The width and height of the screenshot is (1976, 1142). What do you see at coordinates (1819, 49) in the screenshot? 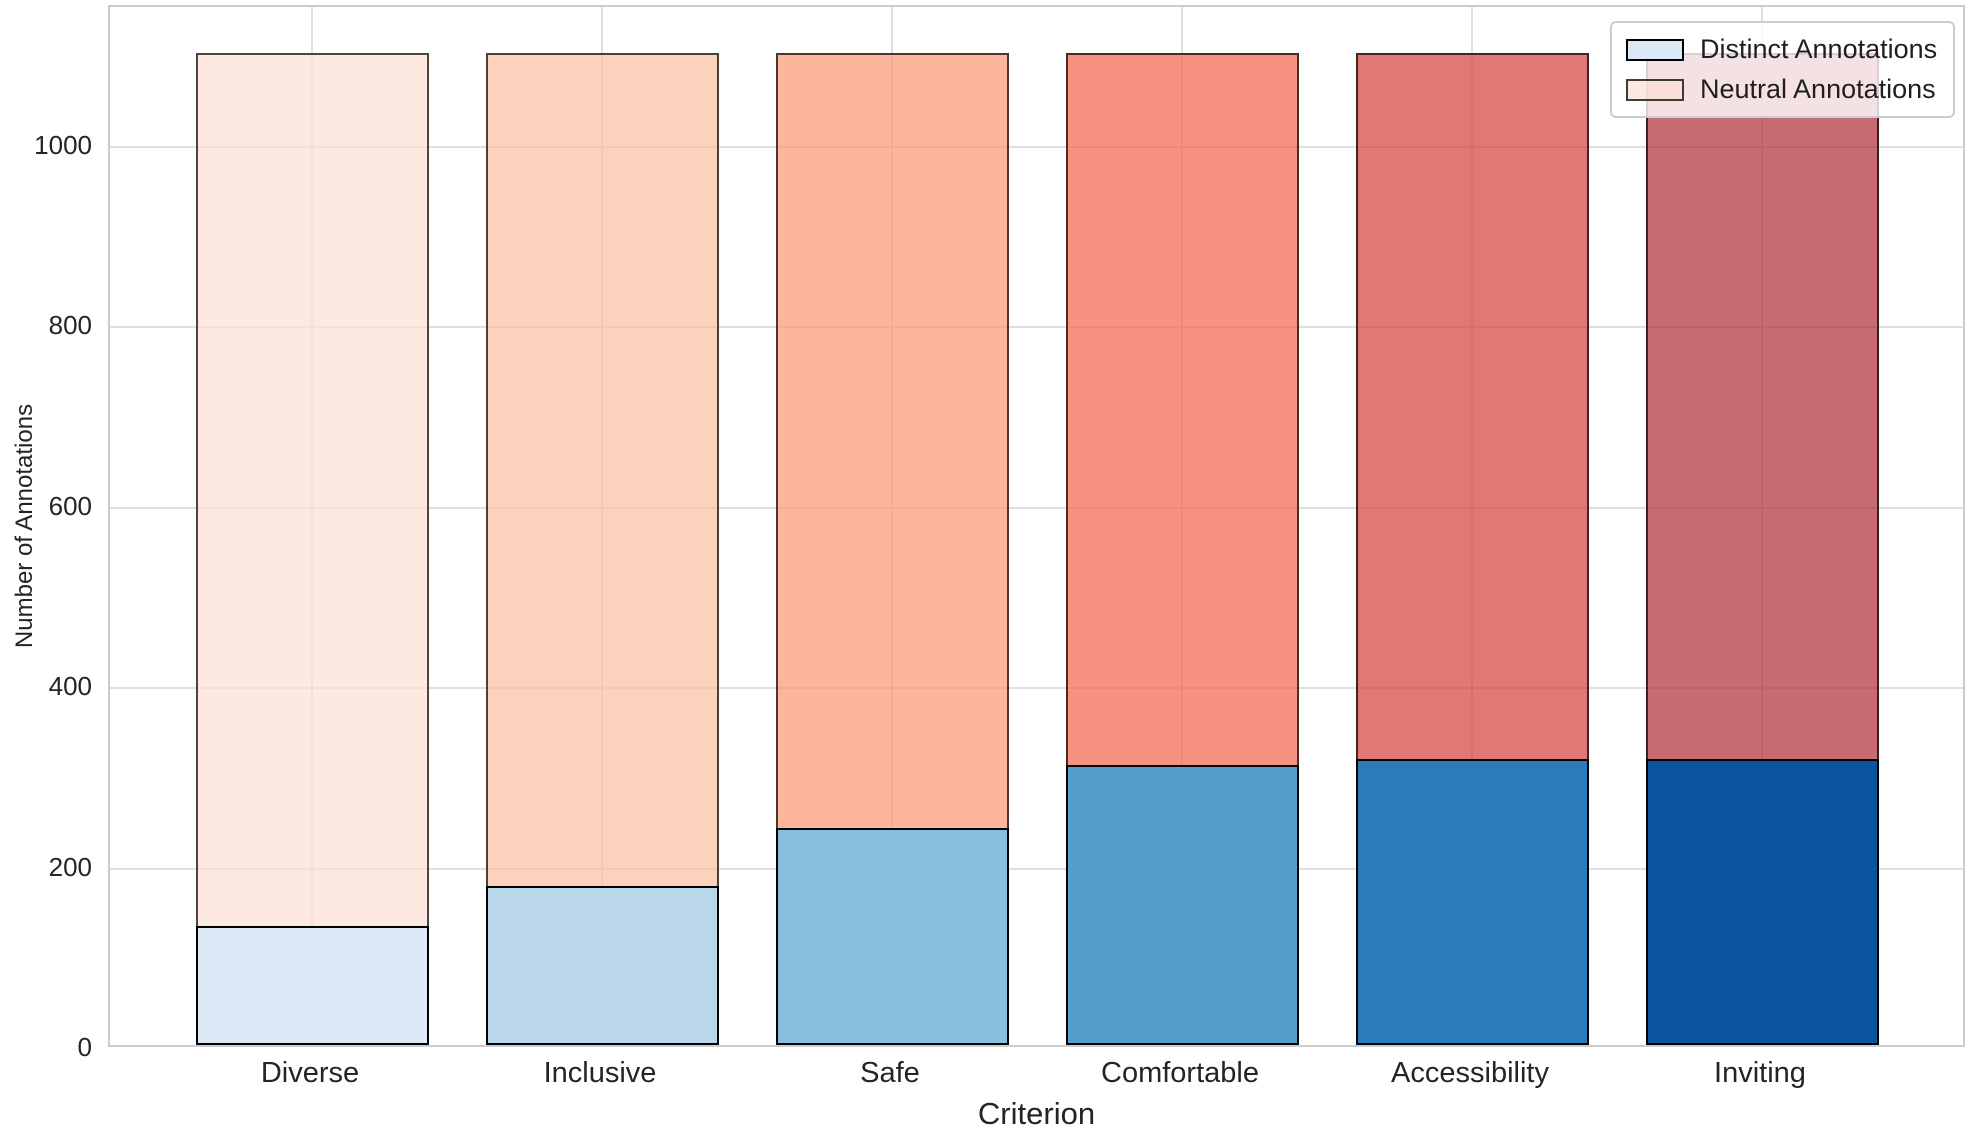
I see `legend-label: Distinct Annotations` at bounding box center [1819, 49].